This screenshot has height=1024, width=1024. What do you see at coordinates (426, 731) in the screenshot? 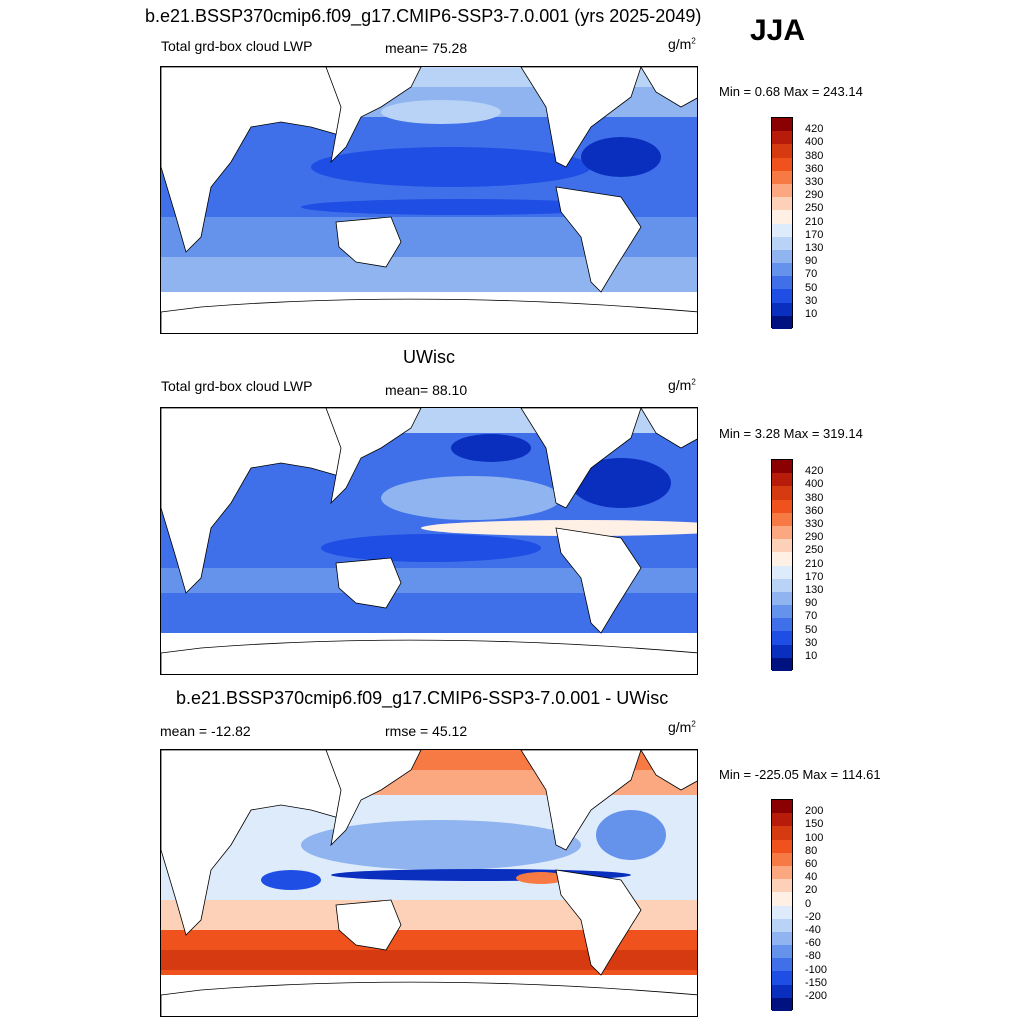
I see `panel-3-rmse-label: rmse = 45.12` at bounding box center [426, 731].